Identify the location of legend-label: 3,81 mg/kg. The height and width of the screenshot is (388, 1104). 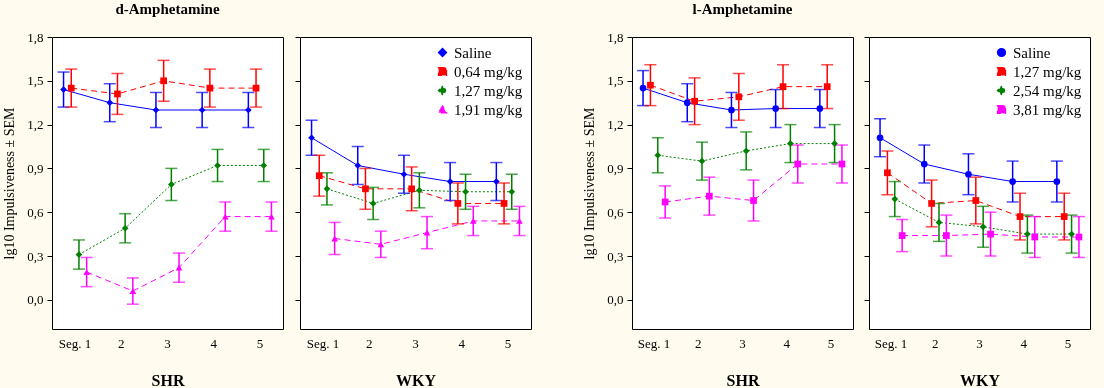
(1047, 109).